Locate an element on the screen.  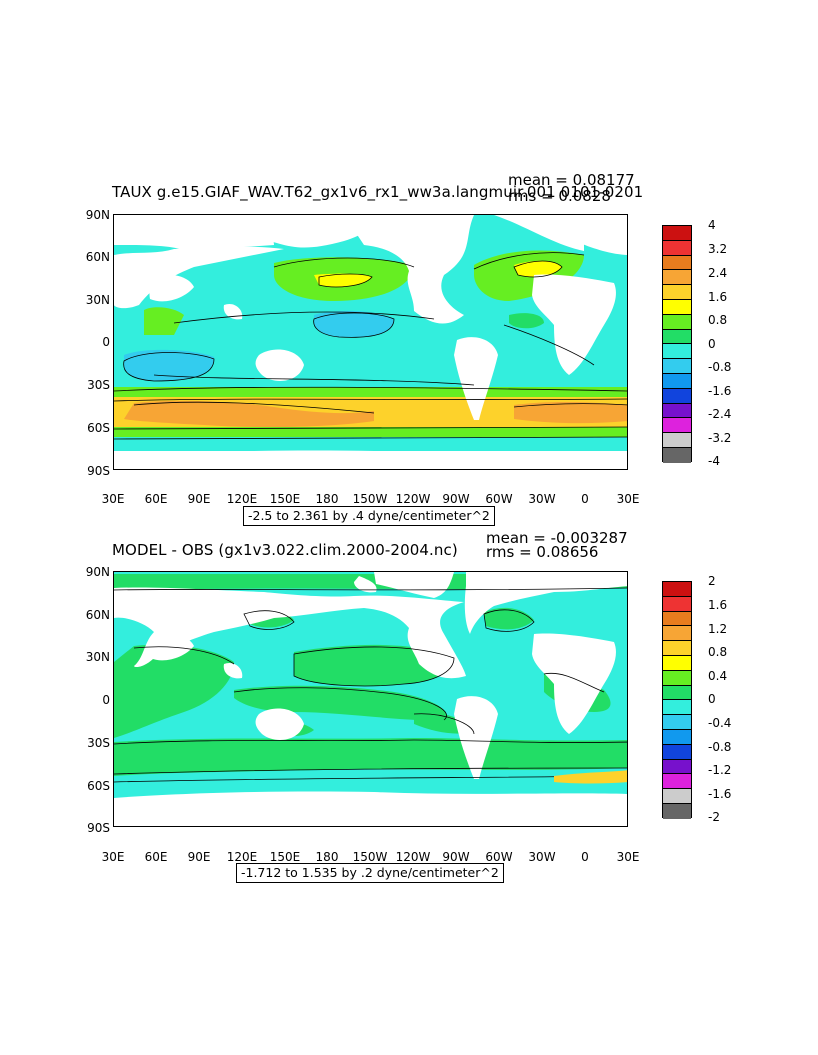
range-label: -1.712 to 1.535 by .2 dyne/centimeter^2 is located at coordinates (370, 873).